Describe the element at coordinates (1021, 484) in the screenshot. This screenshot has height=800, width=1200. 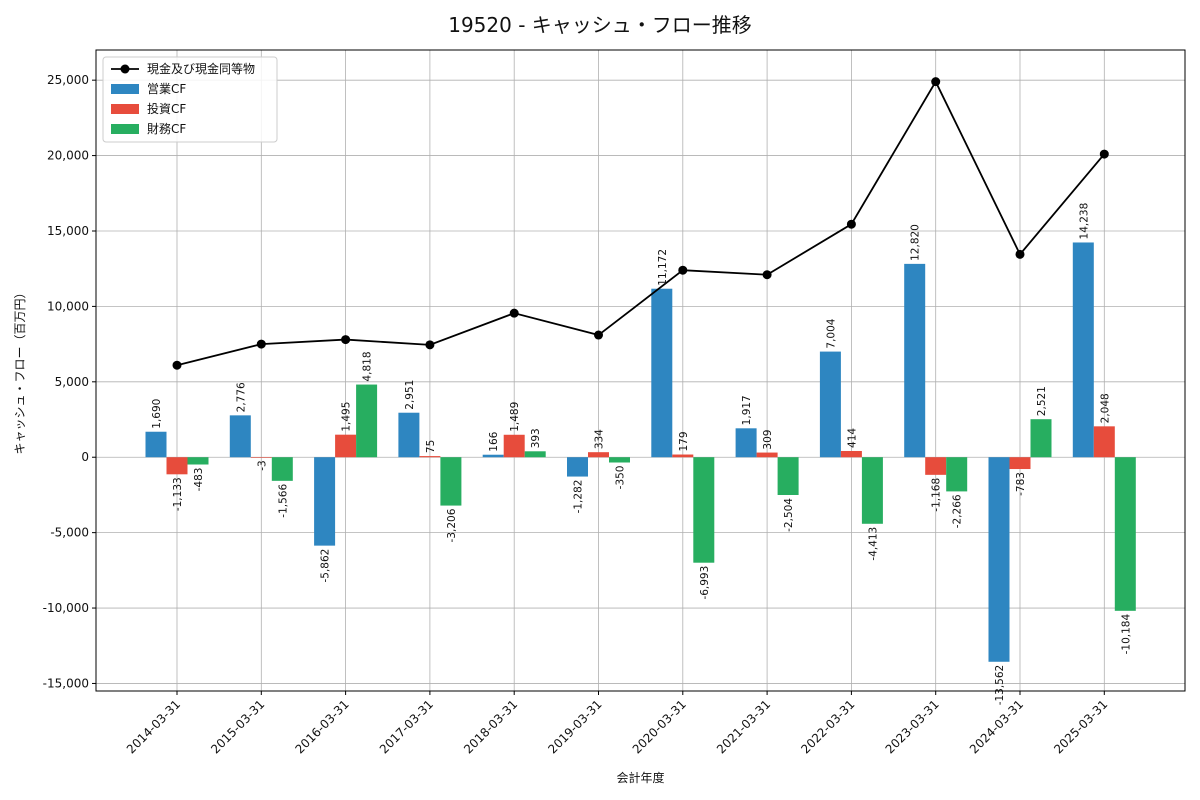
I see `bar-data-label: -783` at that location.